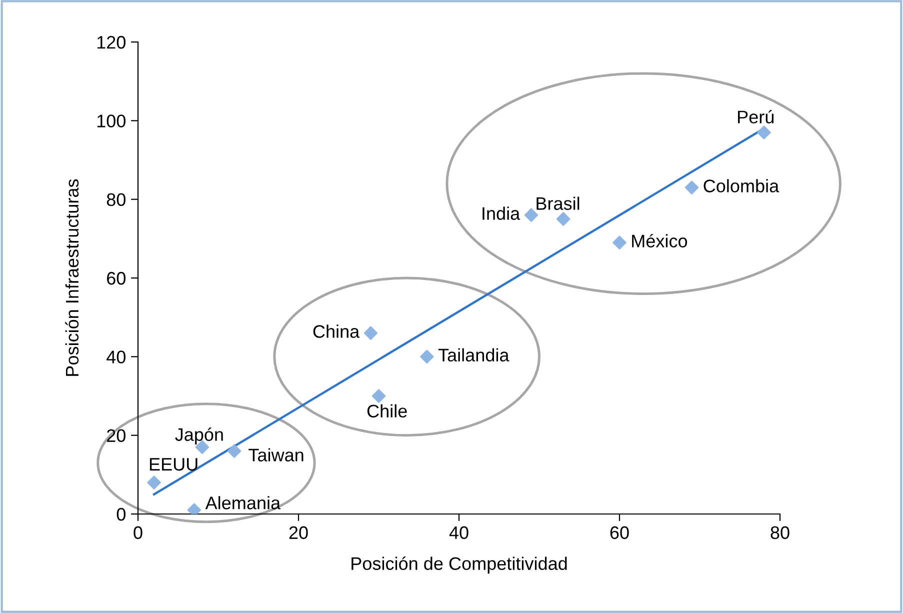 The height and width of the screenshot is (613, 903). I want to click on annotation: Chile, so click(387, 411).